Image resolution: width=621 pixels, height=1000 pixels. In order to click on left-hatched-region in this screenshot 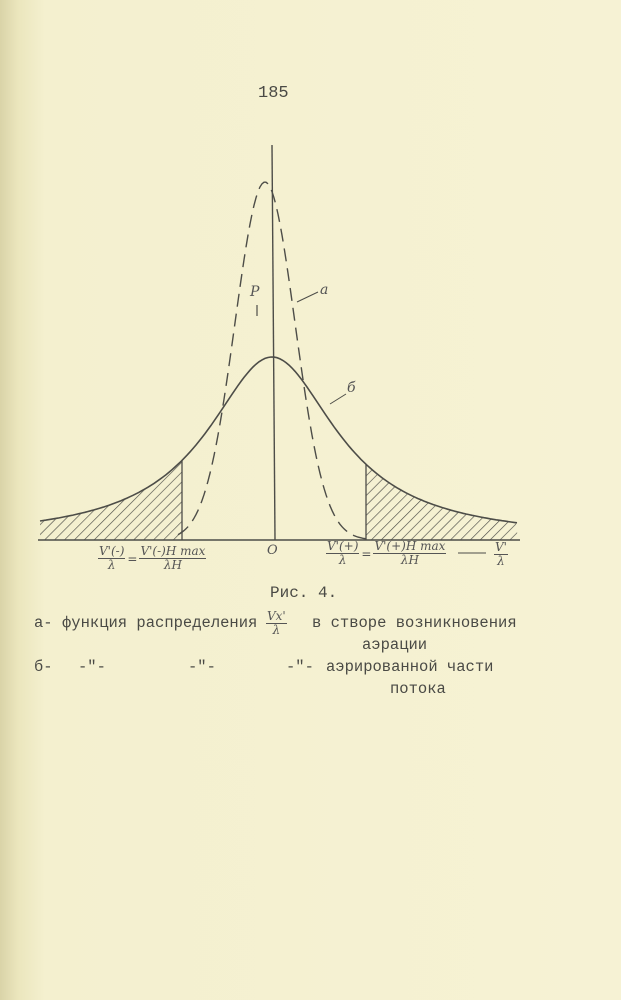, I will do `click(111, 500)`.